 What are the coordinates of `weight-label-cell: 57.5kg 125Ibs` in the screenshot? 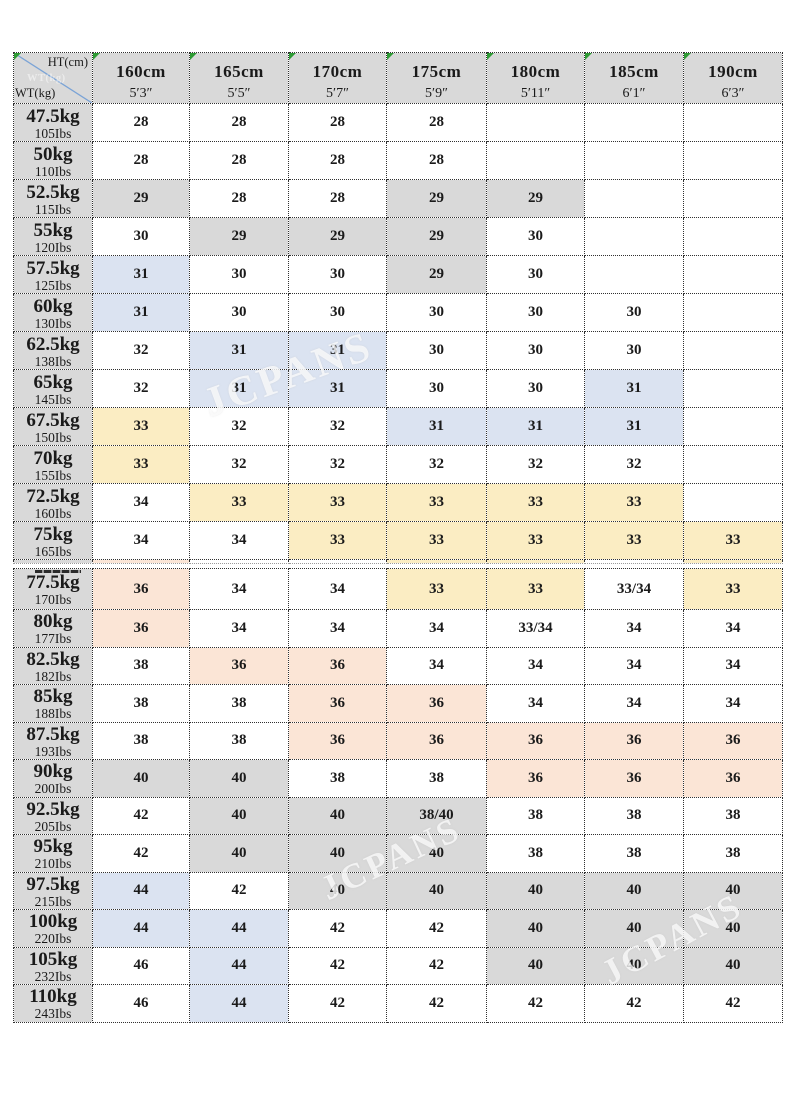 It's located at (53, 274).